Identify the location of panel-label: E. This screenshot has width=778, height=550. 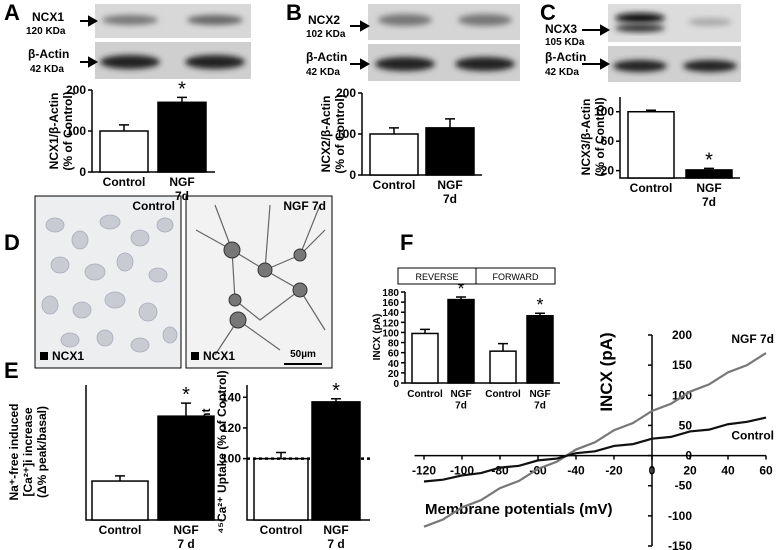
(11, 370).